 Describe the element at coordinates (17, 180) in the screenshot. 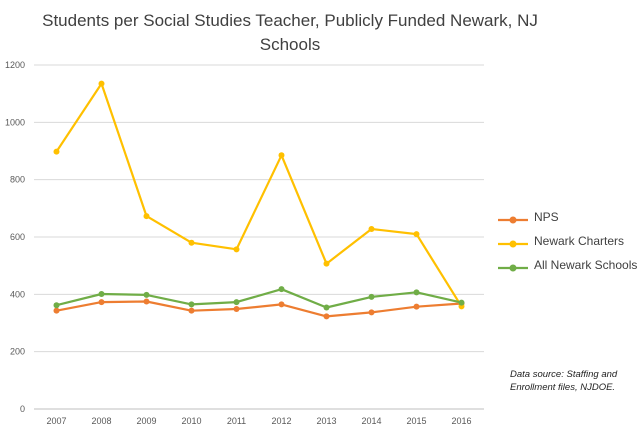

I see `y-tick-label: 800` at that location.